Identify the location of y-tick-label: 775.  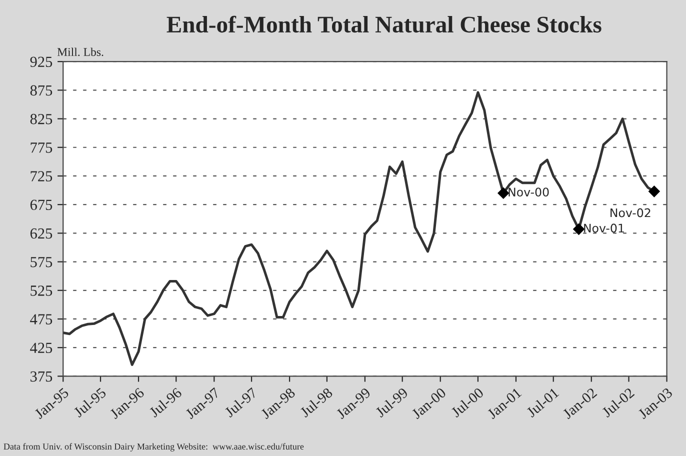
(41, 147).